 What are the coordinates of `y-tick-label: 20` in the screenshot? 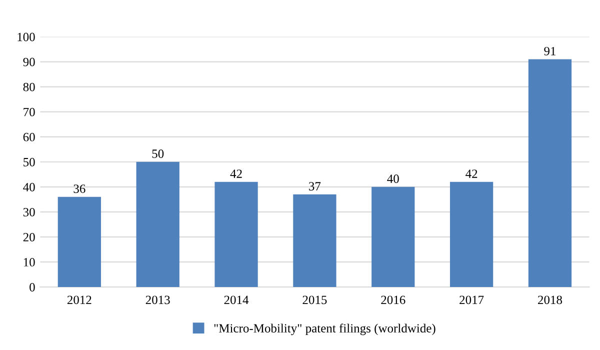 It's located at (29, 237).